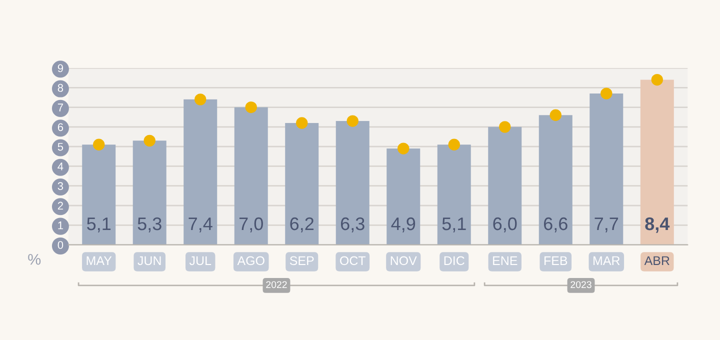 The width and height of the screenshot is (720, 340). Describe the element at coordinates (150, 224) in the screenshot. I see `data-label: 5,3` at that location.